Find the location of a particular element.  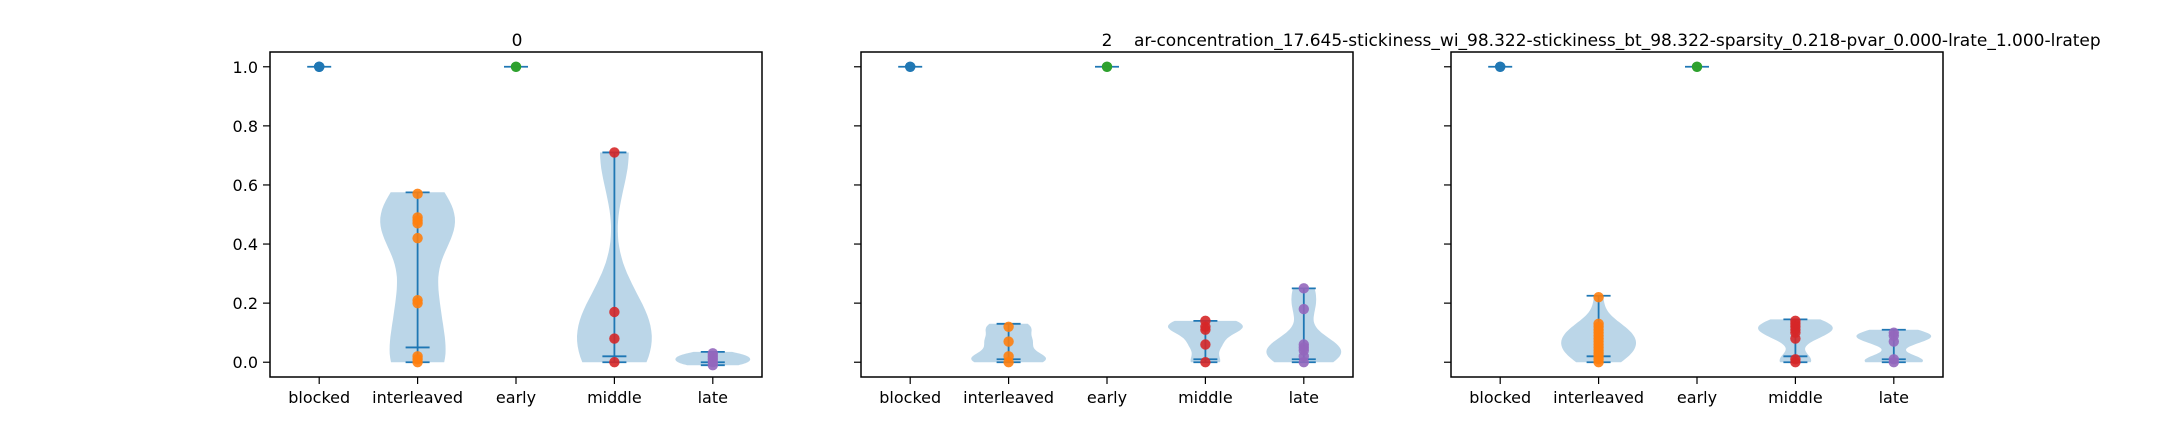

y-tick-label: 1.0 is located at coordinates (245, 67).